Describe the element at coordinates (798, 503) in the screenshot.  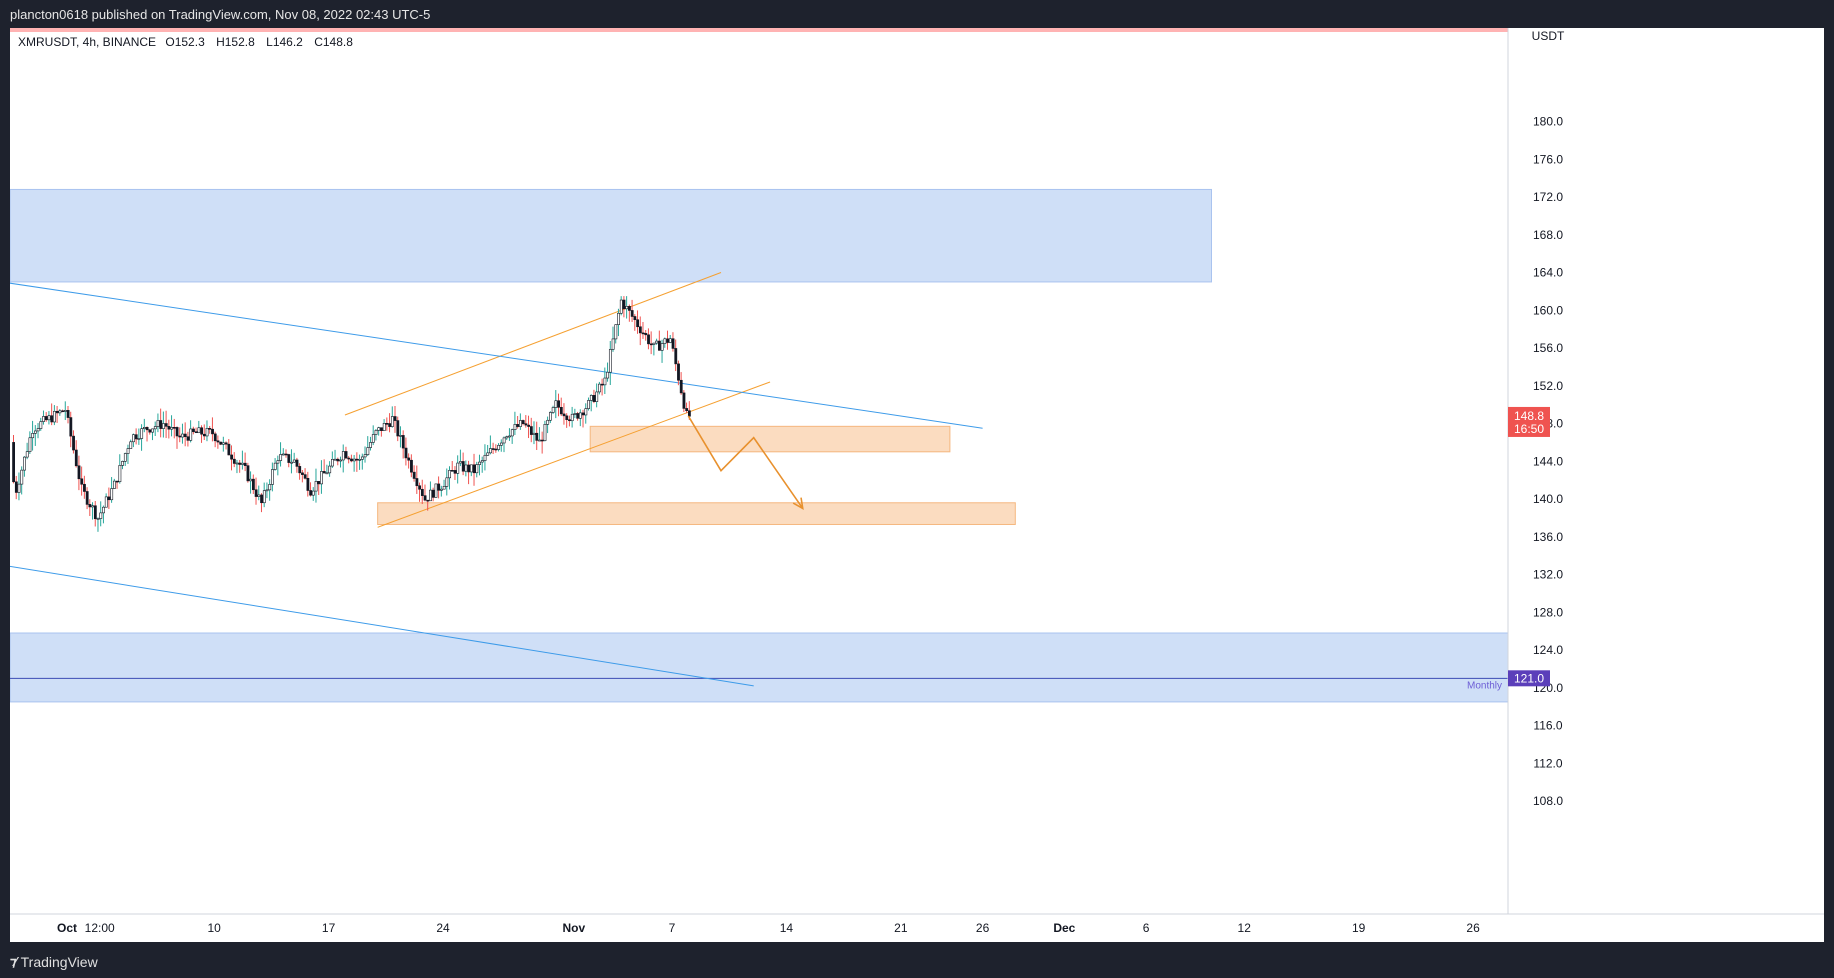
I see `projection-arrowhead` at that location.